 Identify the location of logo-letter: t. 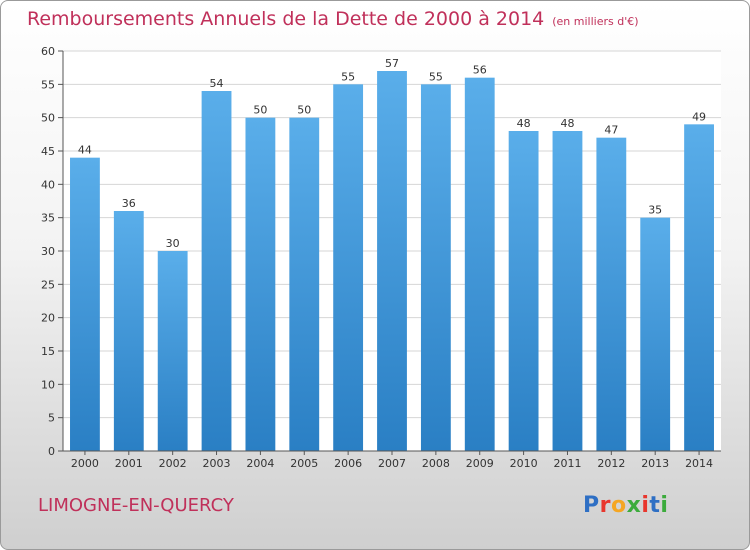
(655, 505).